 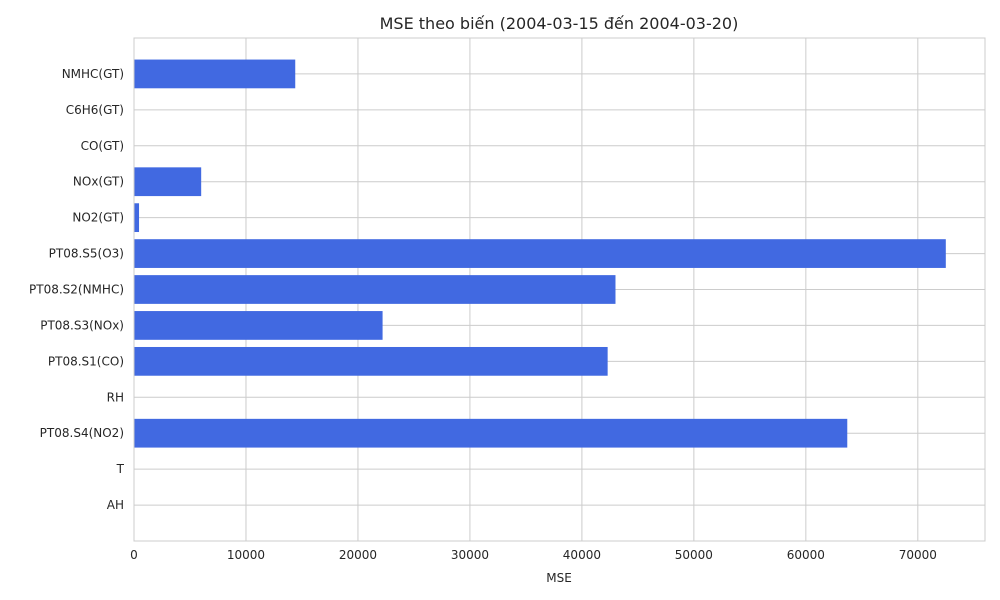 I want to click on y-tick-label: RH, so click(x=115, y=397).